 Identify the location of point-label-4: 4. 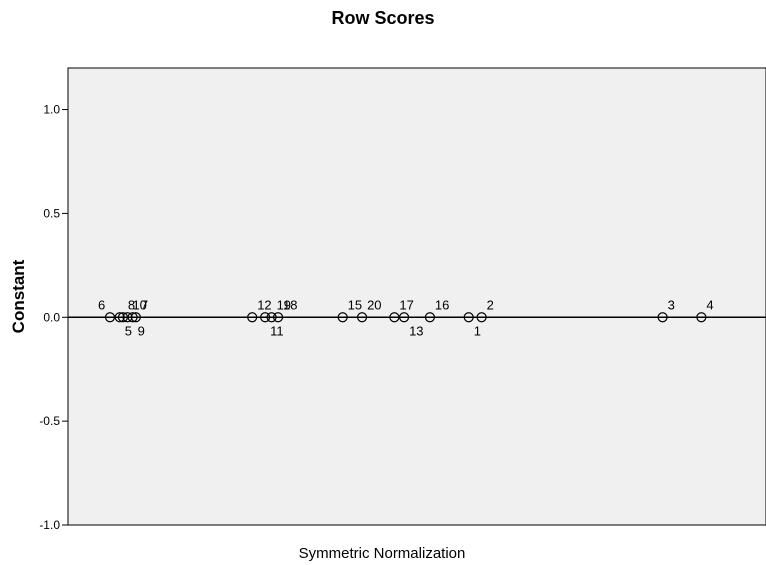
(709, 304).